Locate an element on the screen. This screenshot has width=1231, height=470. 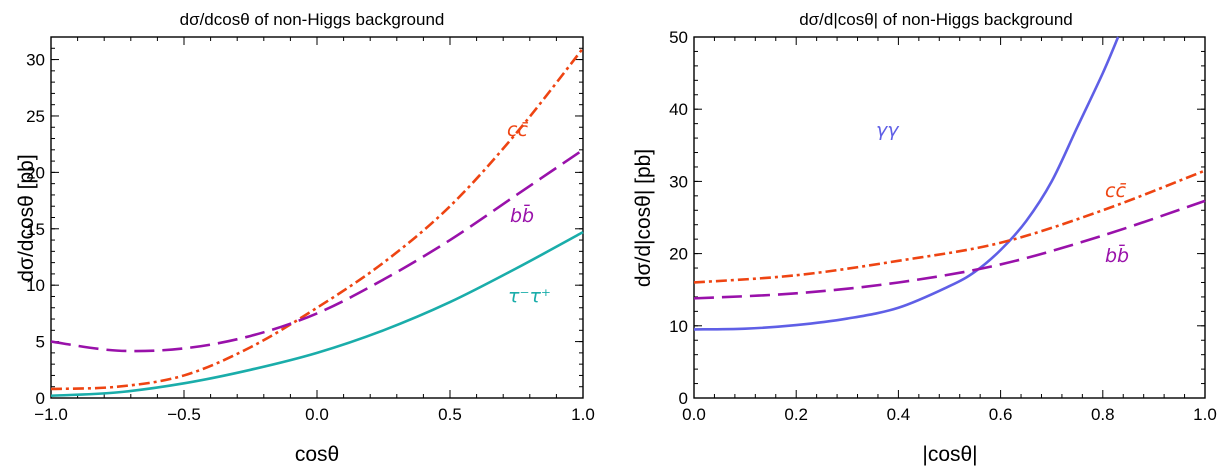
x-tick-label: 0.8 is located at coordinates (1103, 414).